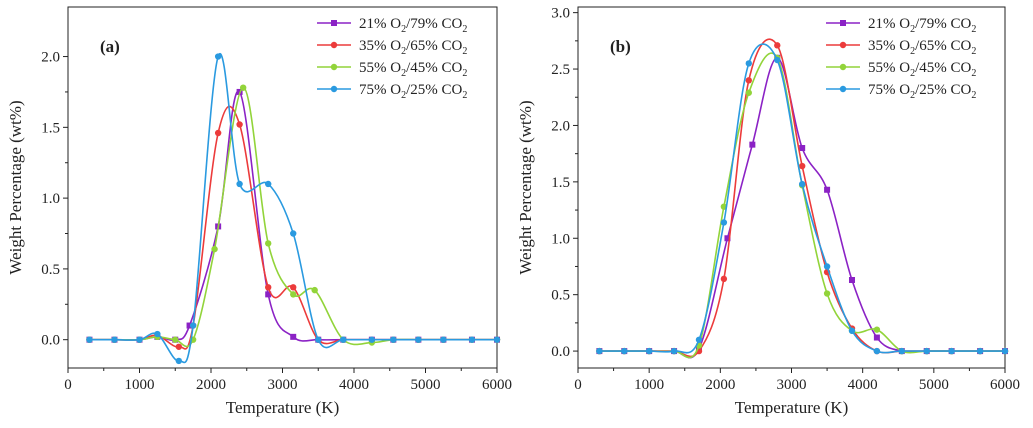 The width and height of the screenshot is (1033, 428). What do you see at coordinates (426, 385) in the screenshot?
I see `panel-a-x-tick-label: 5000` at bounding box center [426, 385].